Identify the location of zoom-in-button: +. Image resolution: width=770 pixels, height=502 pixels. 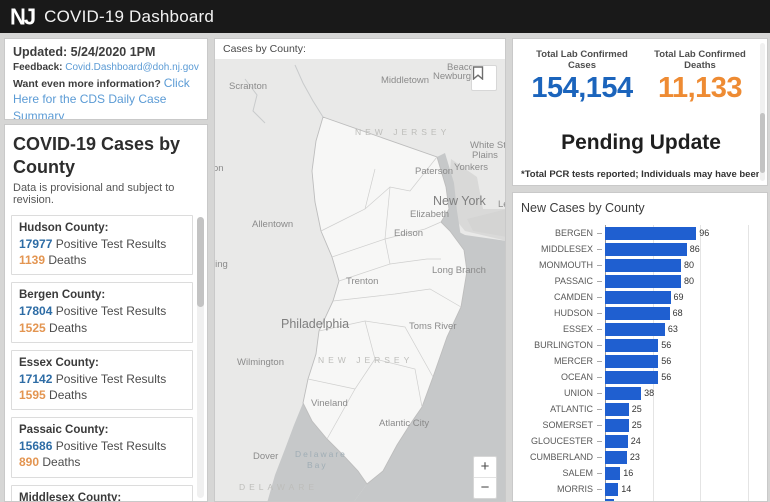
(485, 466).